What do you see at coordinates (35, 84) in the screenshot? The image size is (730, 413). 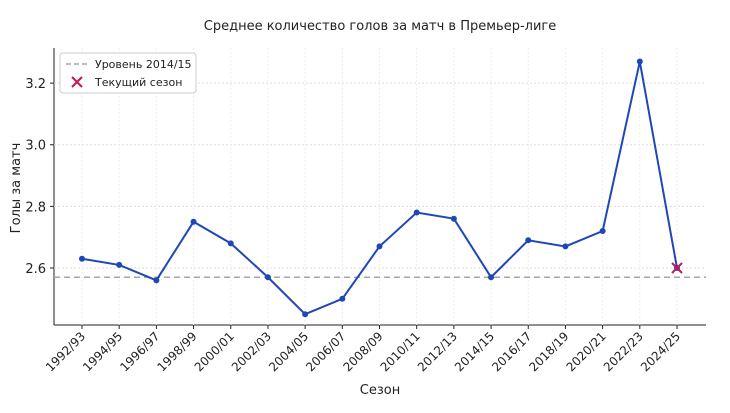 I see `y-tick-label: 3.2` at bounding box center [35, 84].